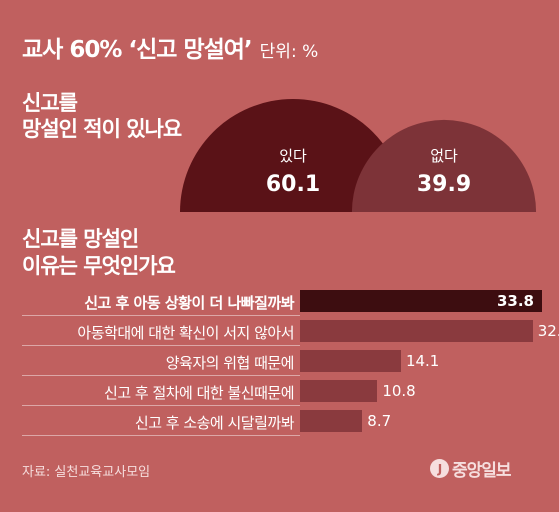 The image size is (559, 512). Describe the element at coordinates (289, 52) in the screenshot. I see `unit-label: 단위: %` at that location.